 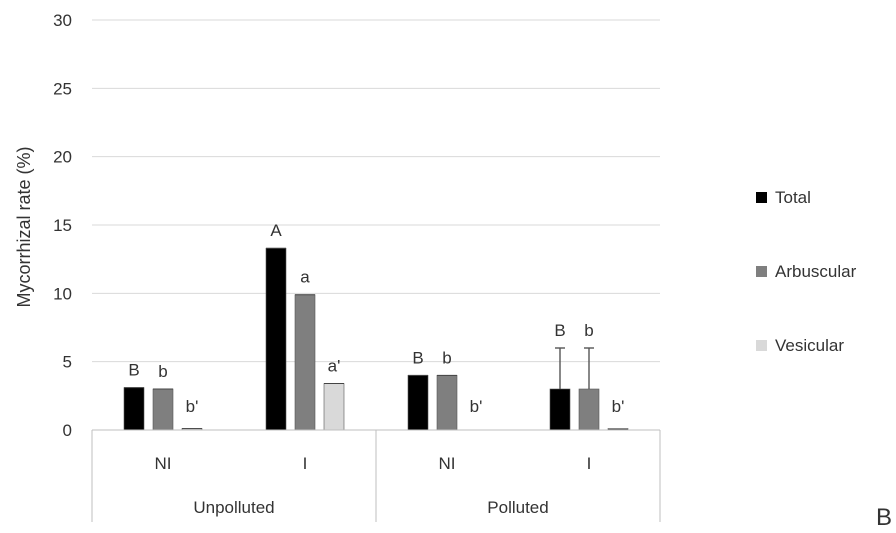 I want to click on y-tick-label: 10, so click(x=62, y=293).